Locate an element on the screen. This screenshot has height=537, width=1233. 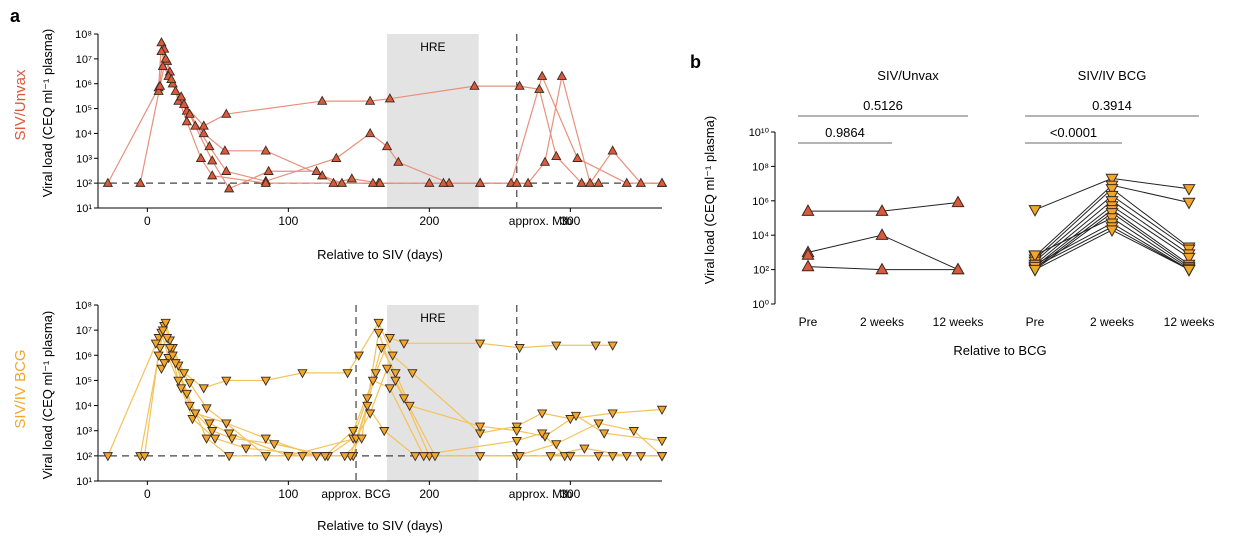
panel-b-ylabel: Viral load (CEQ ml⁻¹ plasma) is located at coordinates (709, 200).